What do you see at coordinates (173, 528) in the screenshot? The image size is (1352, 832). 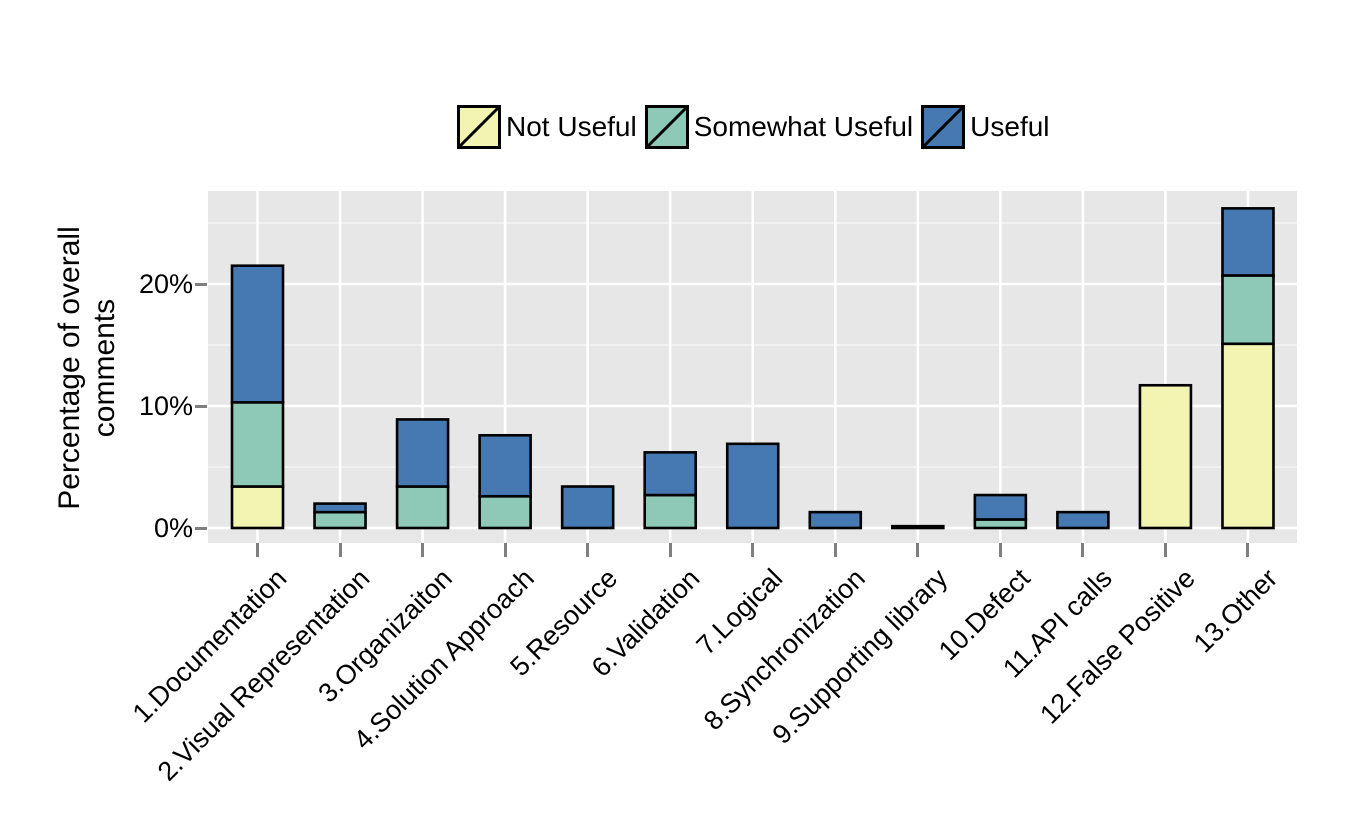 I see `y-tick-label: 0%` at bounding box center [173, 528].